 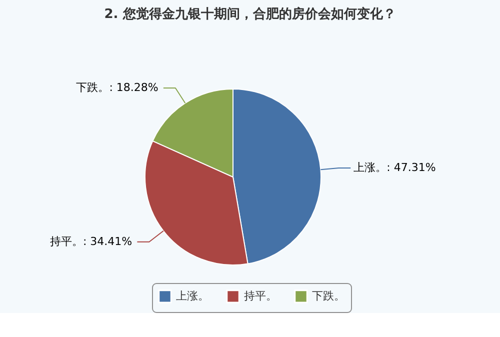 What do you see at coordinates (107, 241) in the screenshot?
I see `data-label: : 34.41%` at bounding box center [107, 241].